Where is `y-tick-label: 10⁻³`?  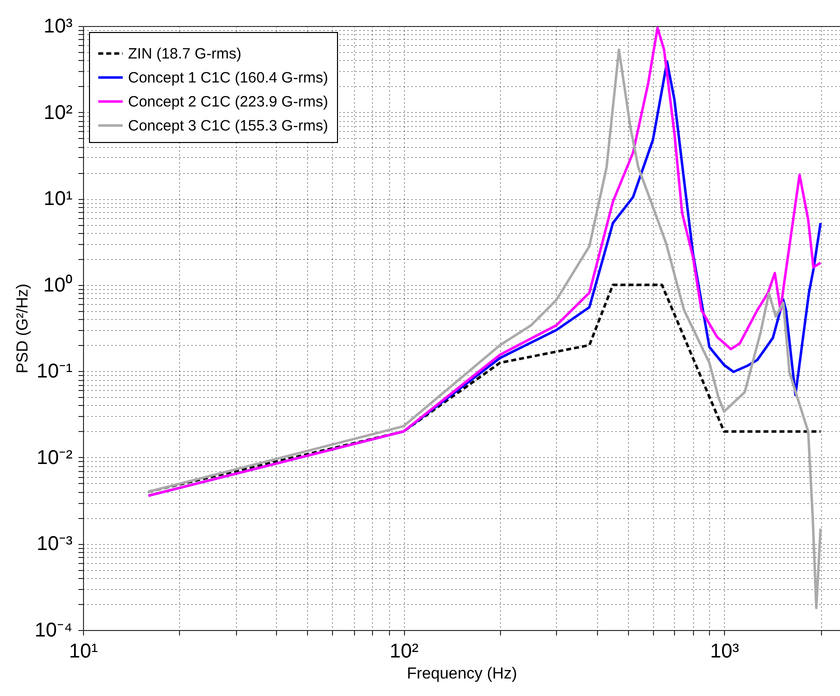 y-tick-label: 10⁻³ is located at coordinates (54, 544).